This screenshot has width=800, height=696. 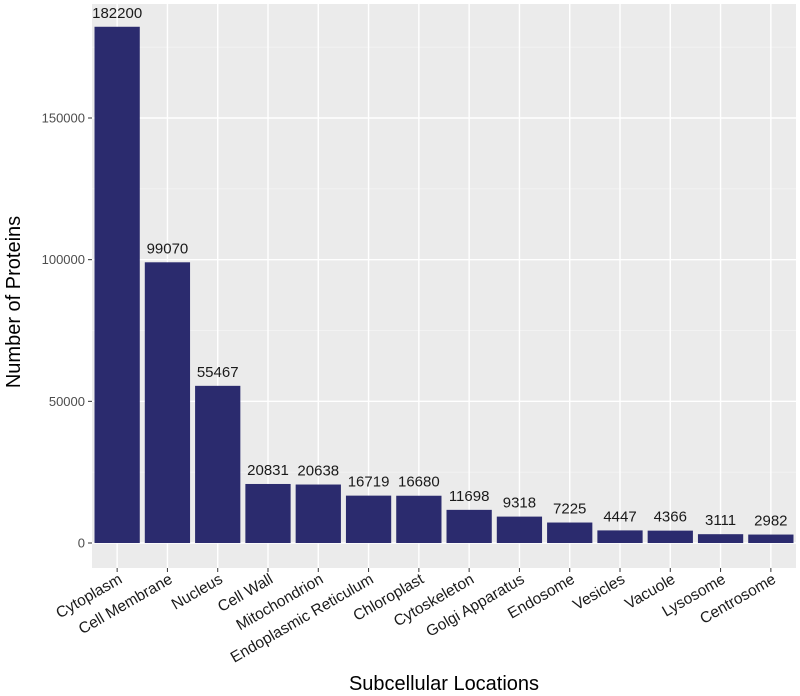 I want to click on bar-golgi-apparatus, so click(x=519, y=529).